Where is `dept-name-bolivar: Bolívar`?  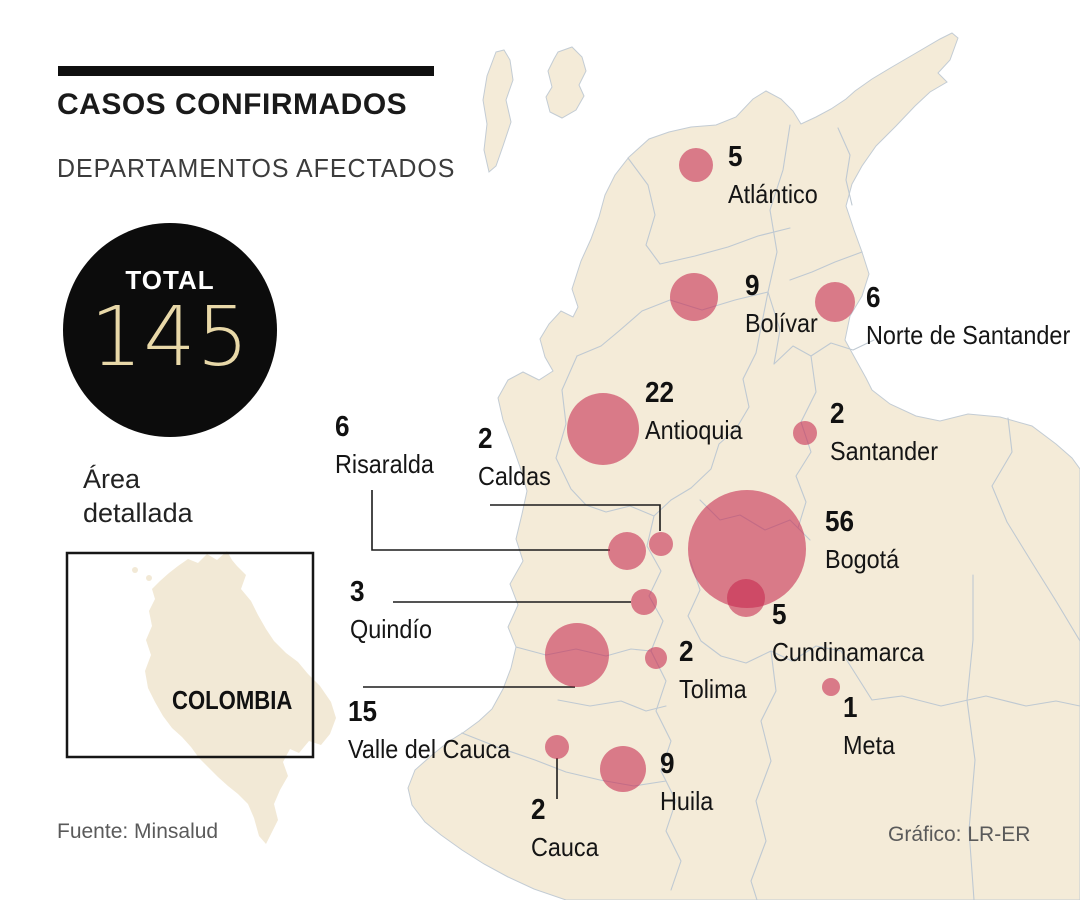 dept-name-bolivar: Bolívar is located at coordinates (781, 323).